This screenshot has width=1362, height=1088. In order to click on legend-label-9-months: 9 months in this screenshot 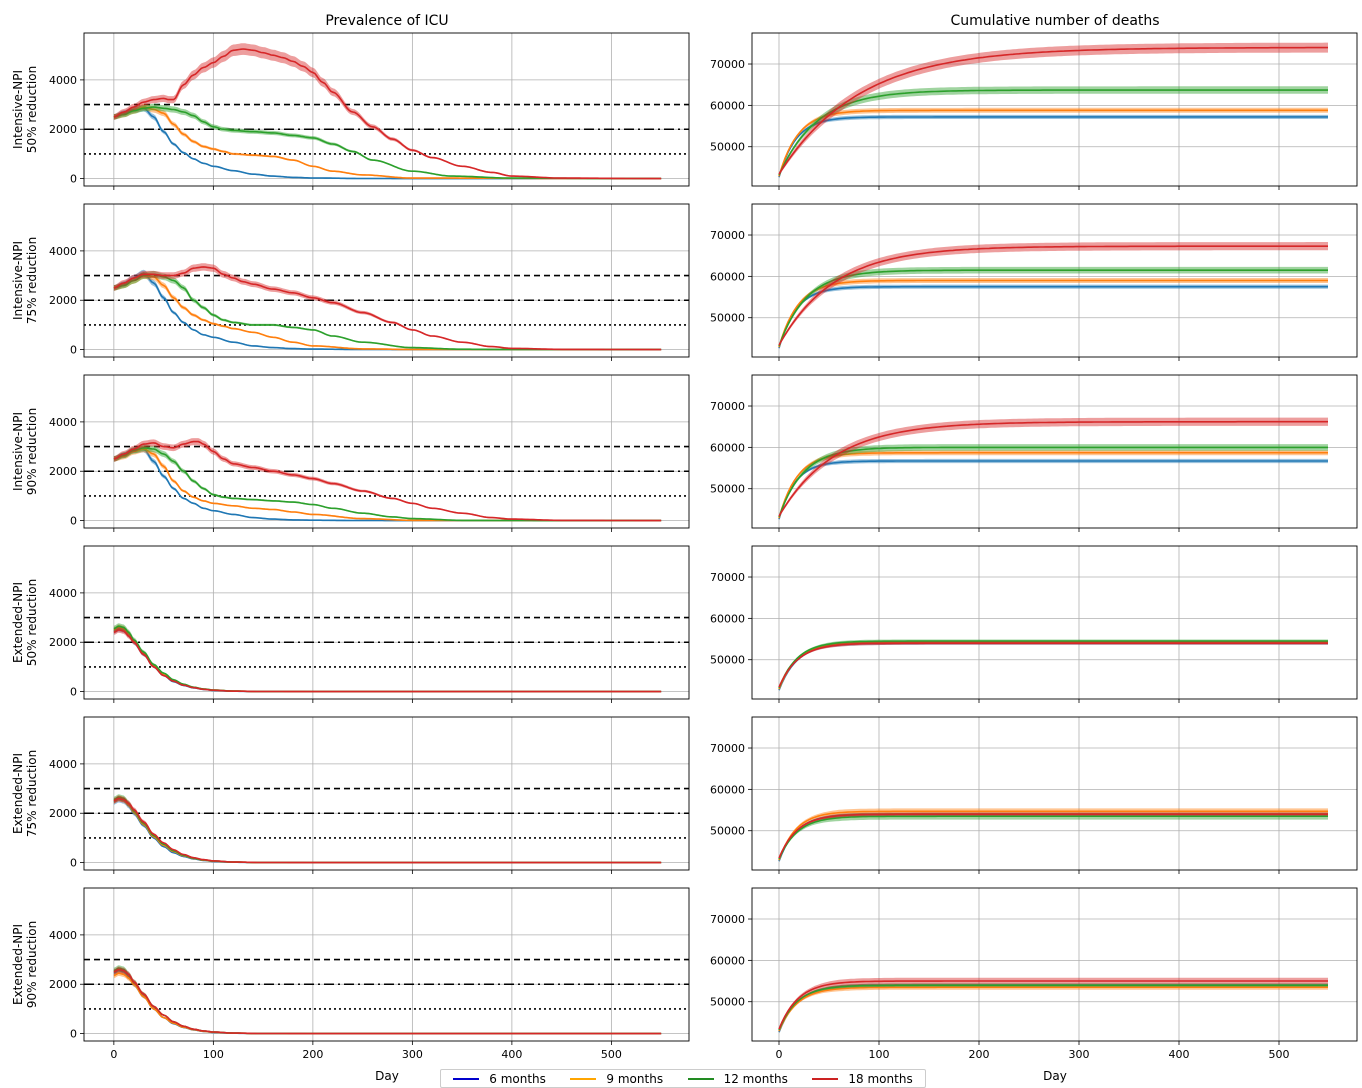, I will do `click(635, 1078)`.